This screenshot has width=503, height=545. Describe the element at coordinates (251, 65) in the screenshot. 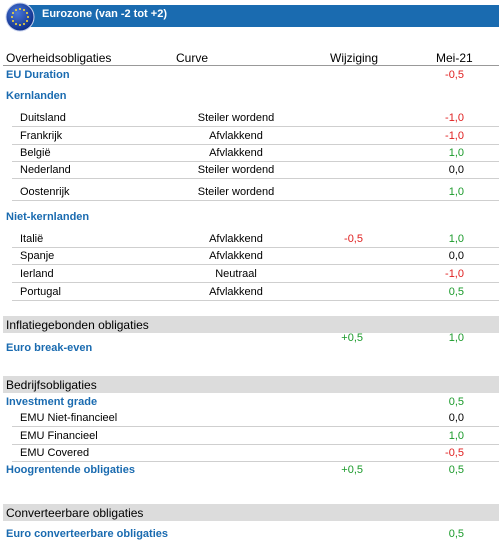

I see `header-rule` at that location.